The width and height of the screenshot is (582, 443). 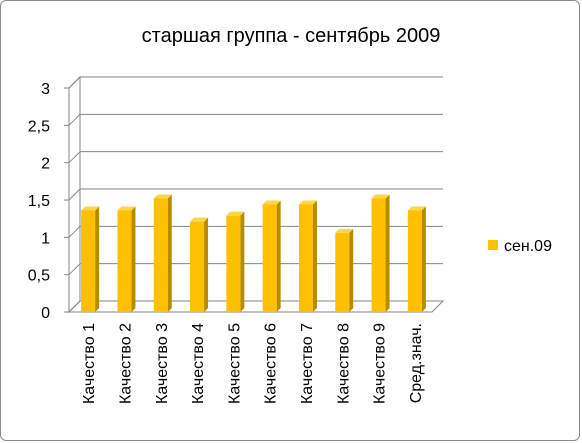 What do you see at coordinates (45, 313) in the screenshot?
I see `y-tick-label: 0` at bounding box center [45, 313].